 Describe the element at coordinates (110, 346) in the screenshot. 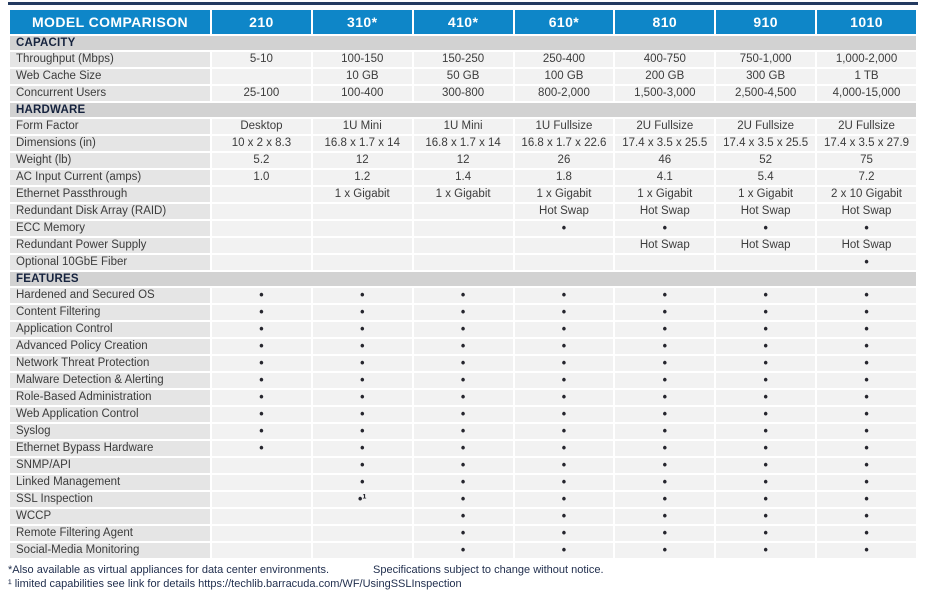

I see `row-label: Advanced Policy Creation` at that location.